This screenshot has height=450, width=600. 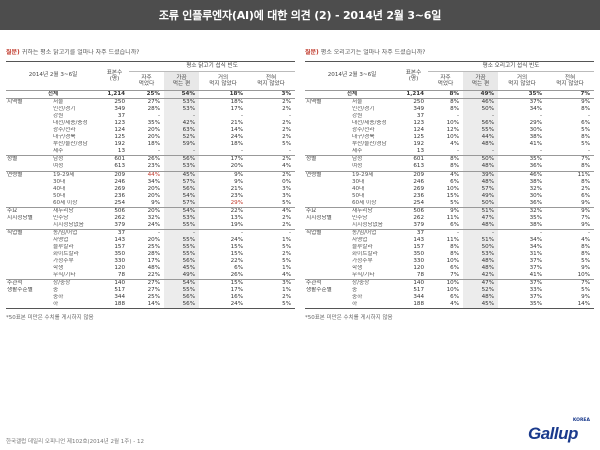 I want to click on value-cell: 34%, so click(x=536, y=239).